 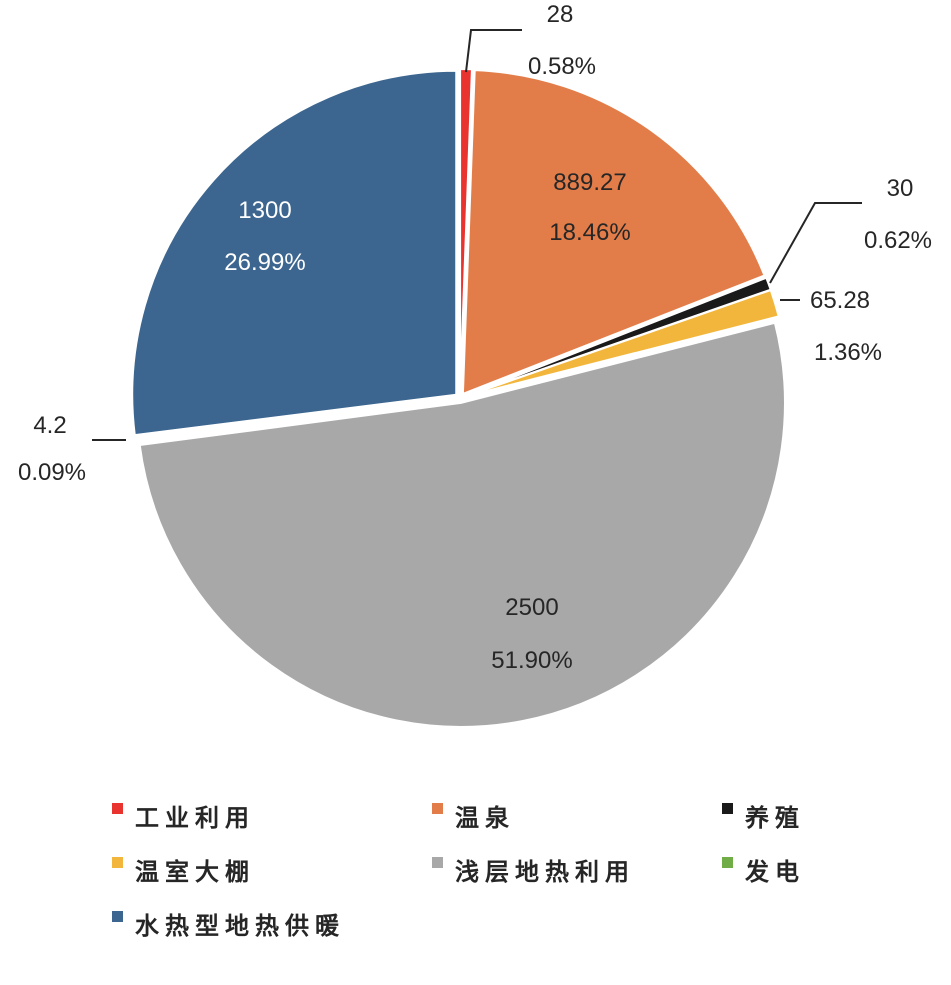 I want to click on percent-label-3: 1.36%, so click(x=848, y=352).